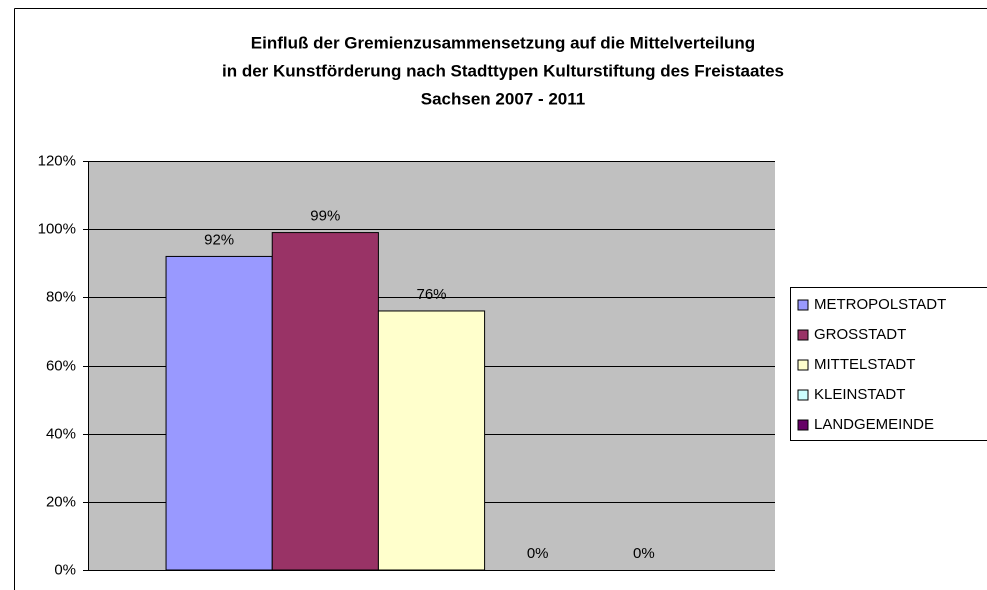  What do you see at coordinates (61, 365) in the screenshot?
I see `y-tick-label: 60%` at bounding box center [61, 365].